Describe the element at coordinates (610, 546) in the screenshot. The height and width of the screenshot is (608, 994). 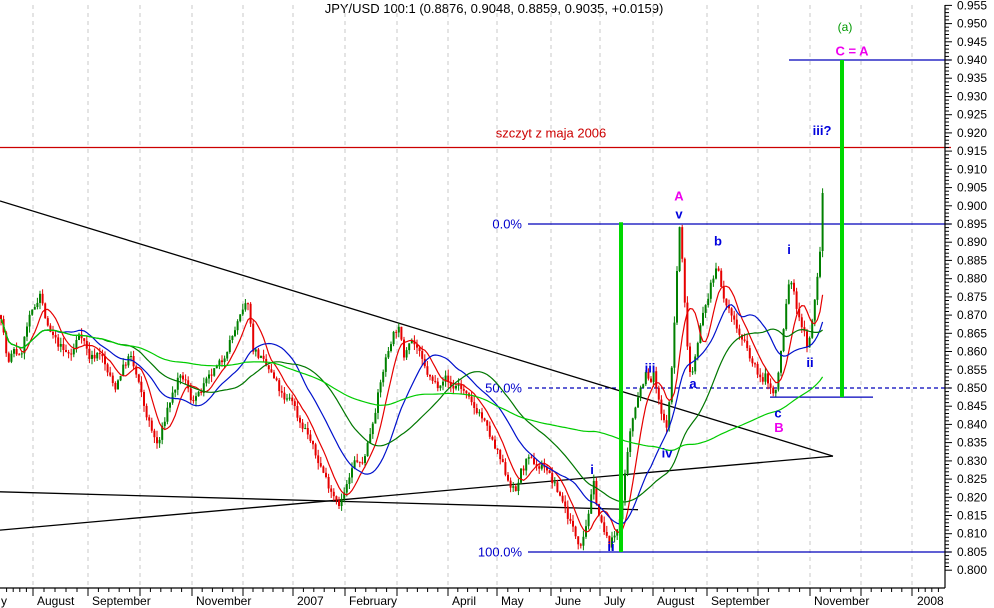
I see `annotation-ii: ii` at that location.